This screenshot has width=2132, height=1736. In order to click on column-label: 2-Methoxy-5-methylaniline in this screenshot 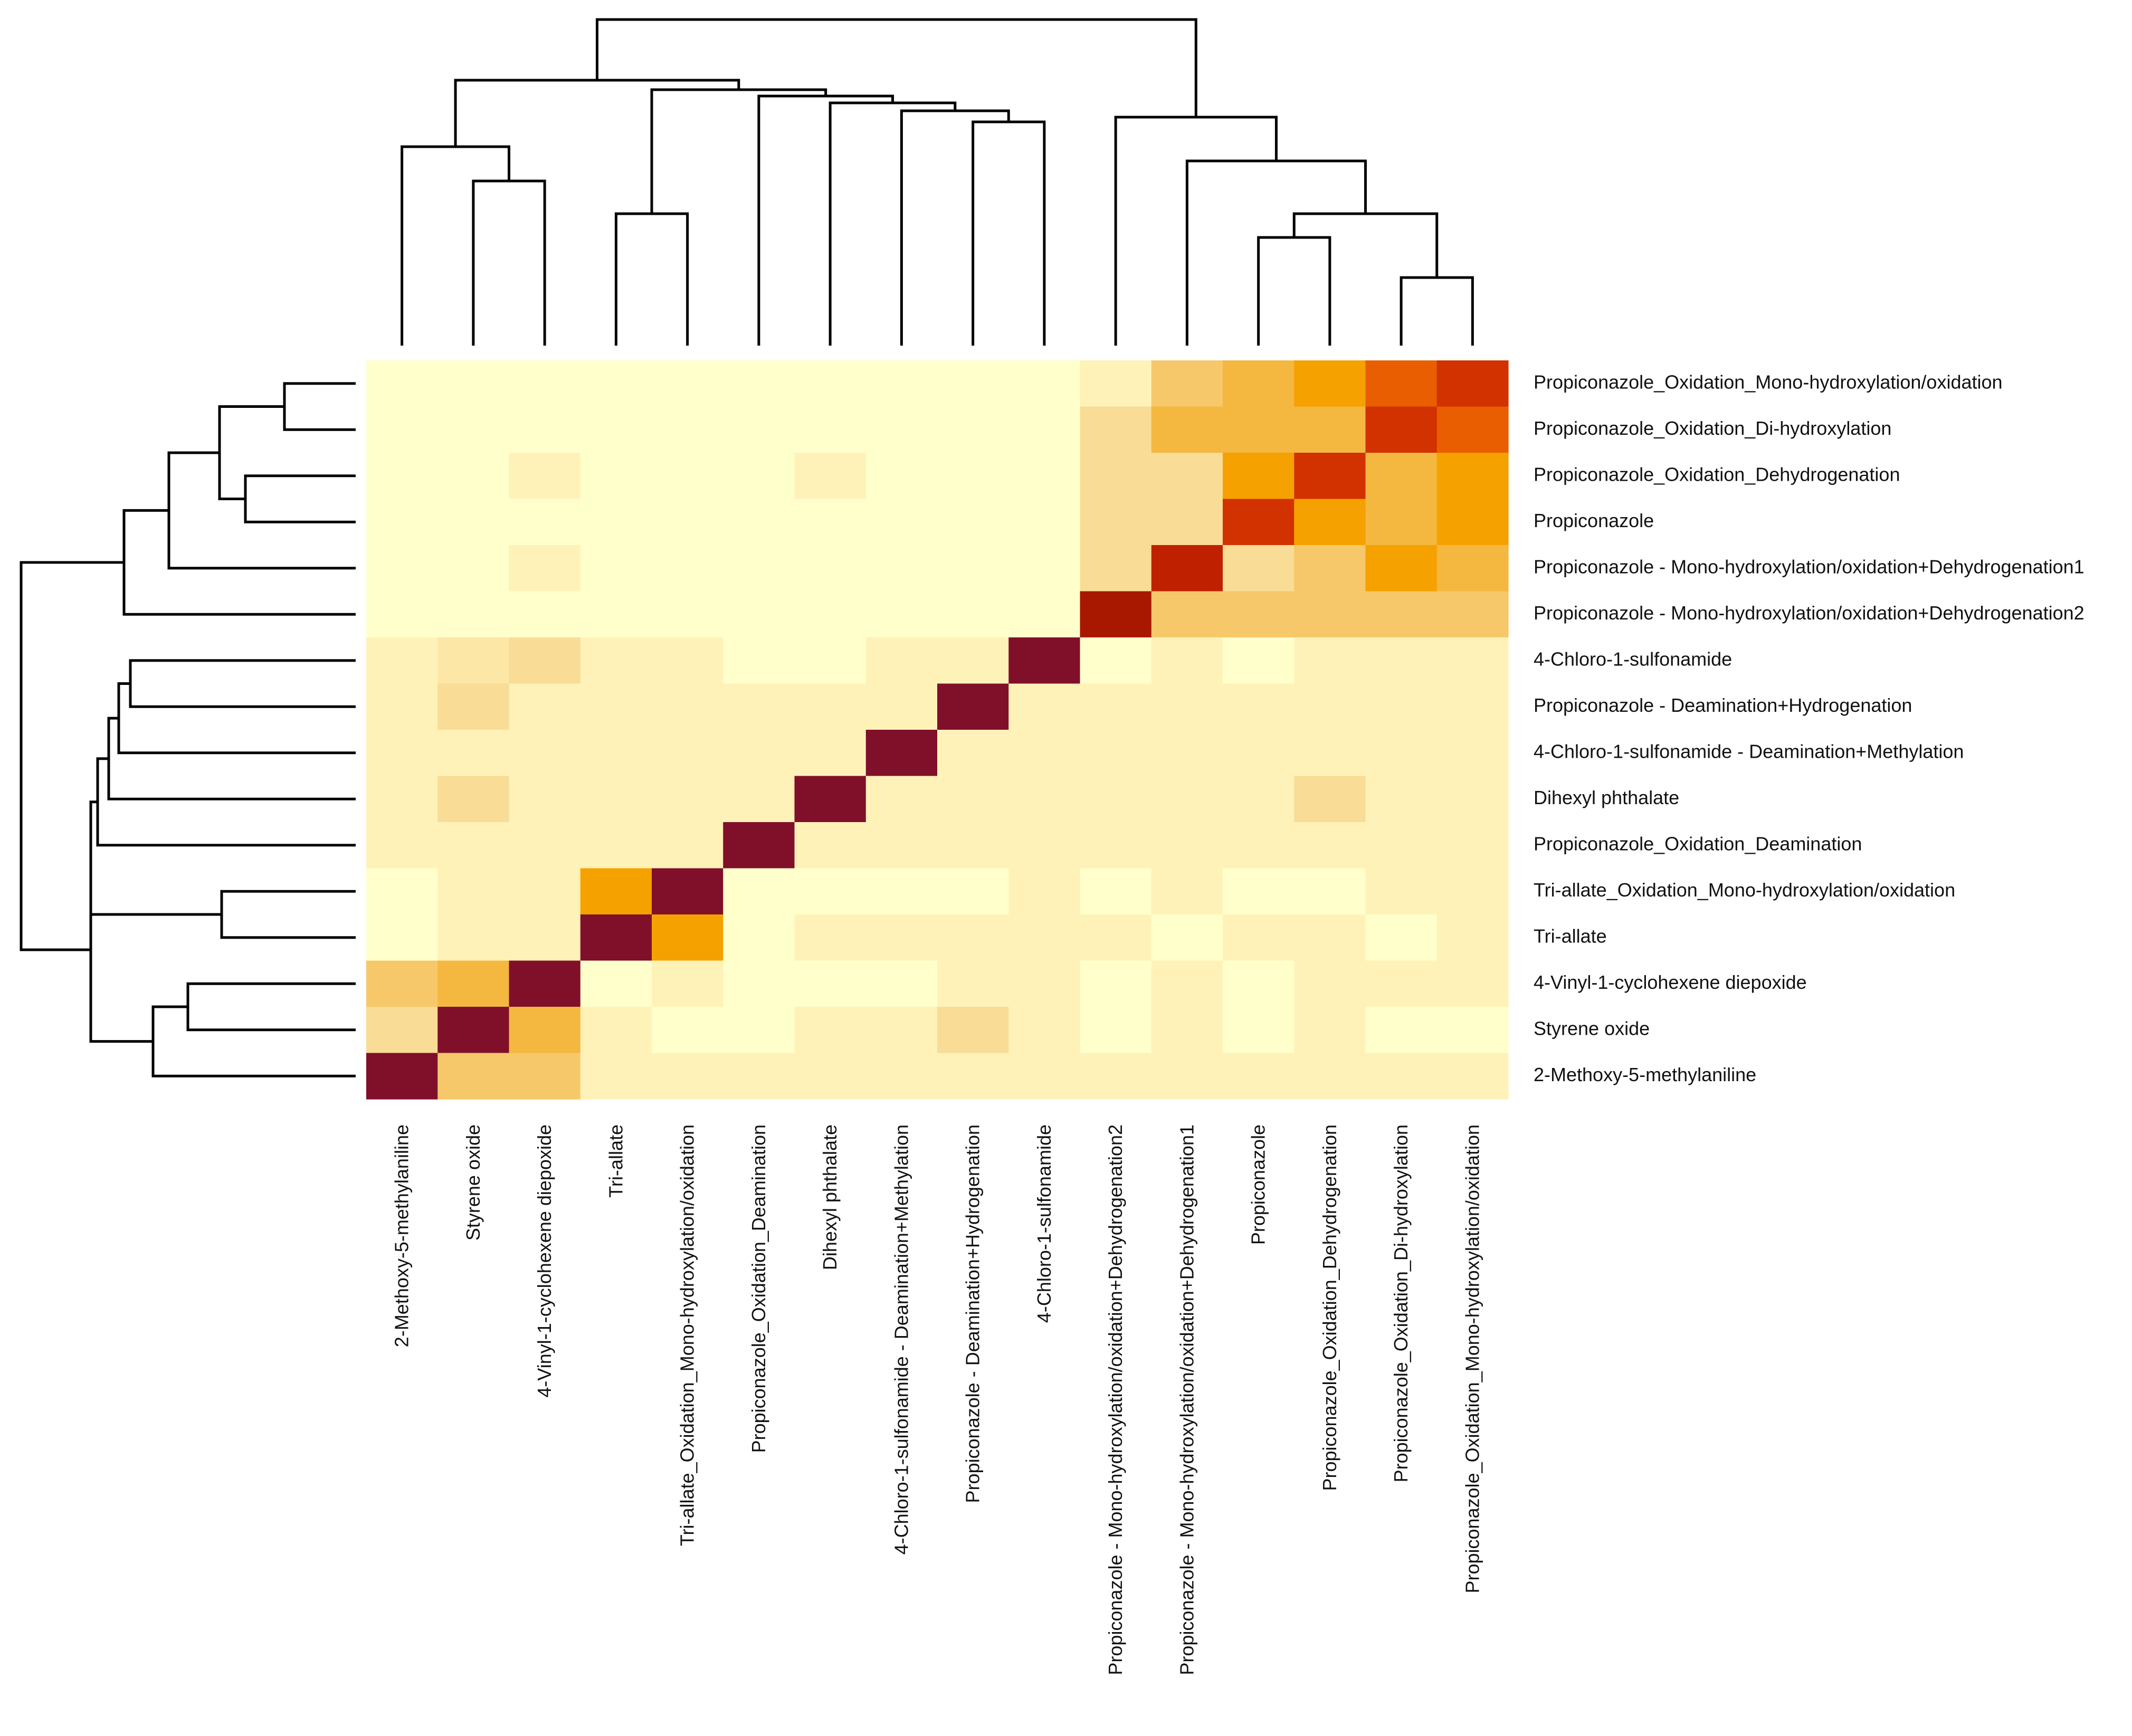, I will do `click(402, 1235)`.